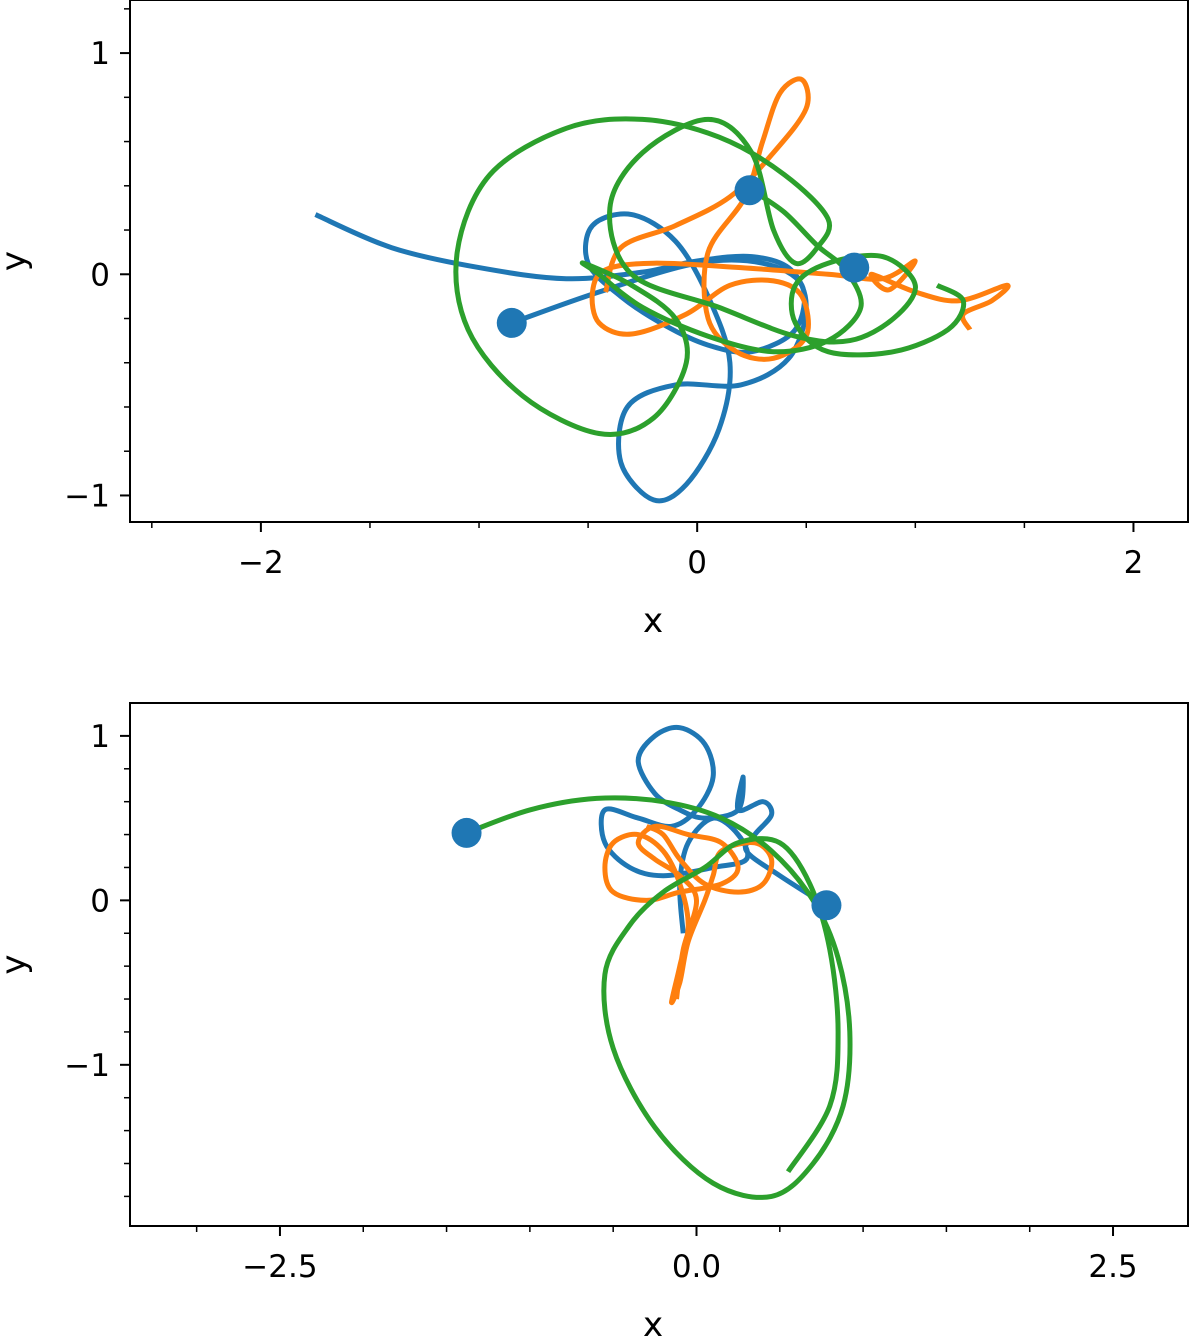 The image size is (1200, 1337). Describe the element at coordinates (261, 563) in the screenshot. I see `x-tick-label: −2` at that location.